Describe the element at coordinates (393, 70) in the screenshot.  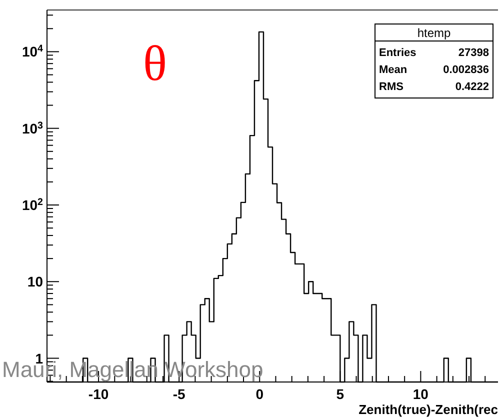
I see `annotation: Mean` at that location.